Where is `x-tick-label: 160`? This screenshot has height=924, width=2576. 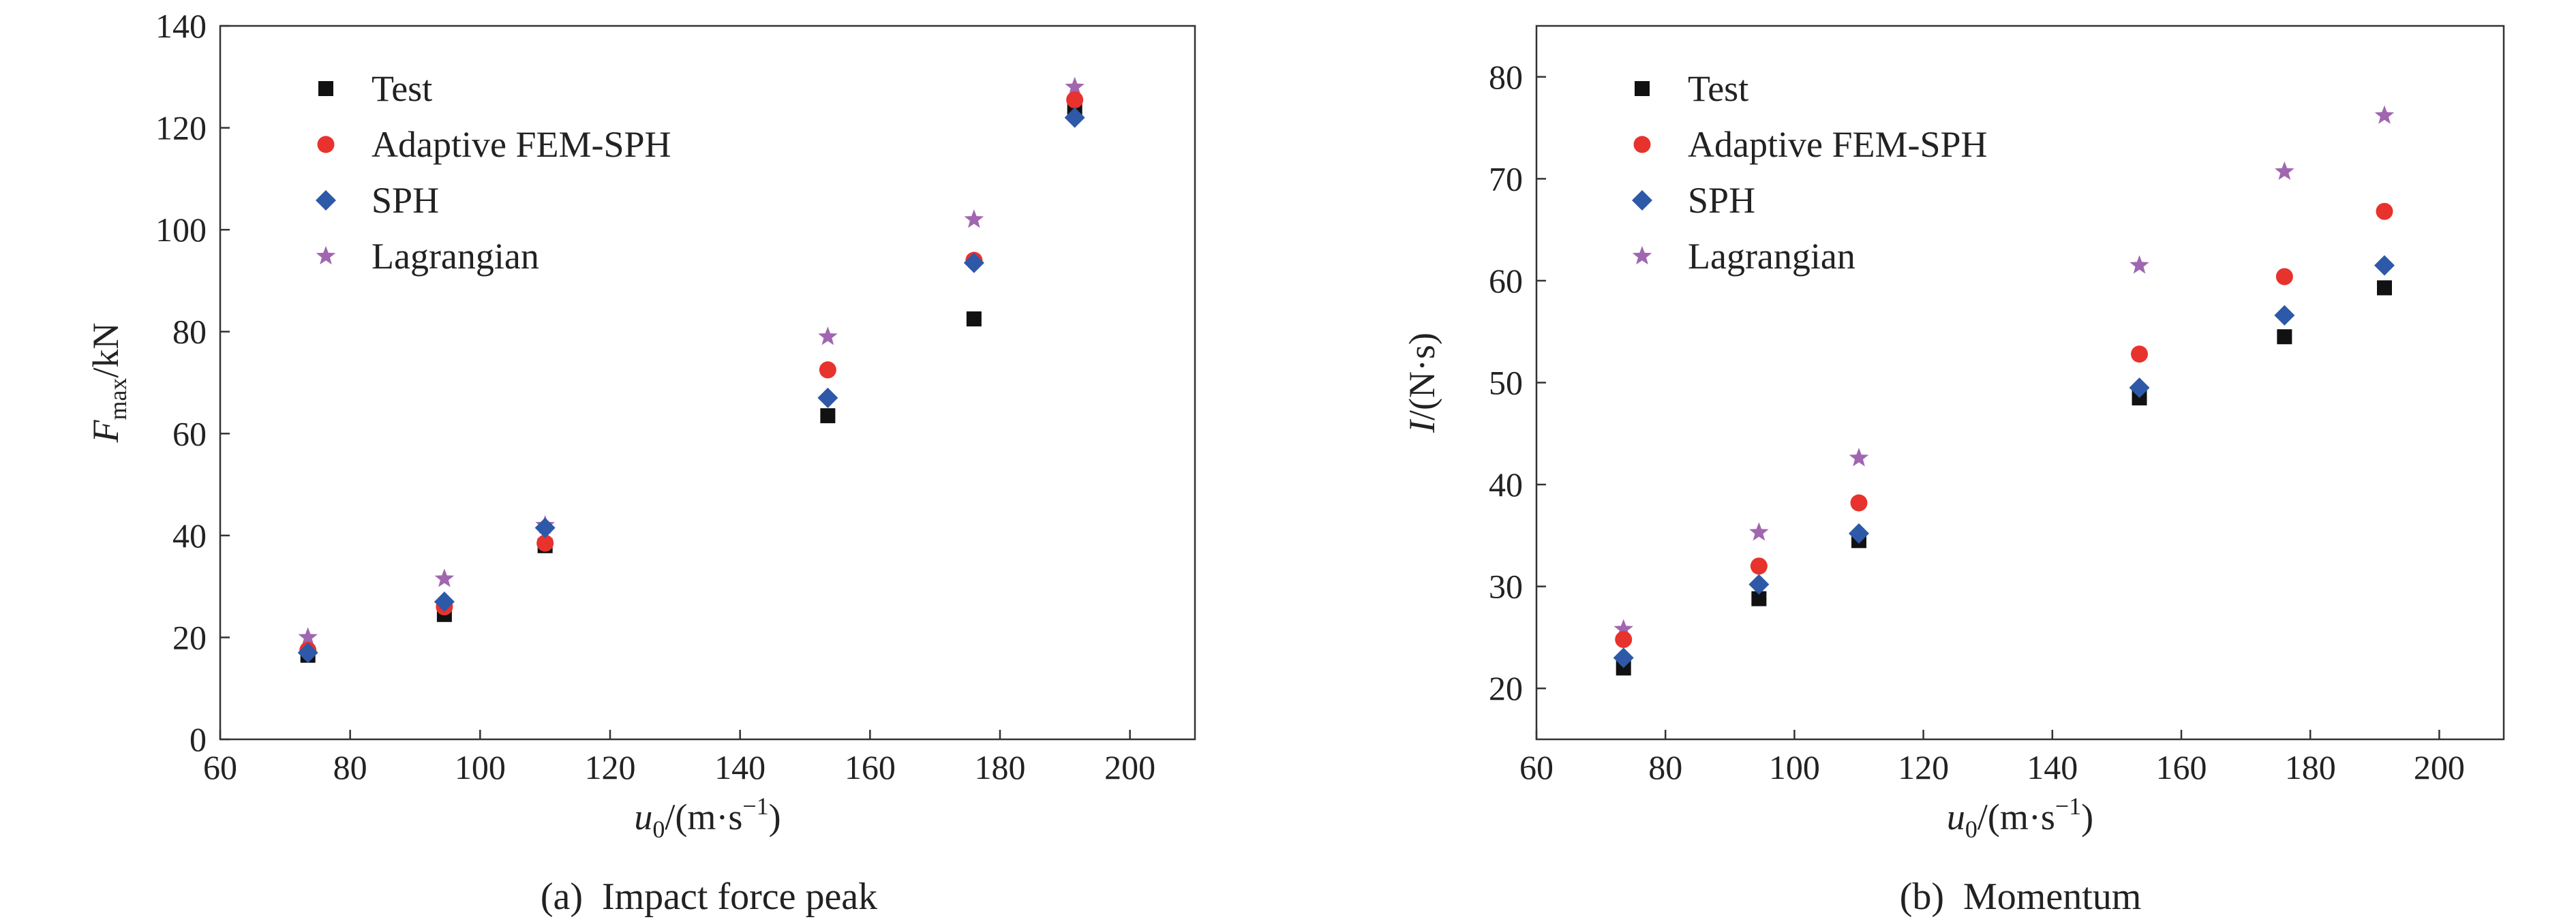 x-tick-label: 160 is located at coordinates (870, 767).